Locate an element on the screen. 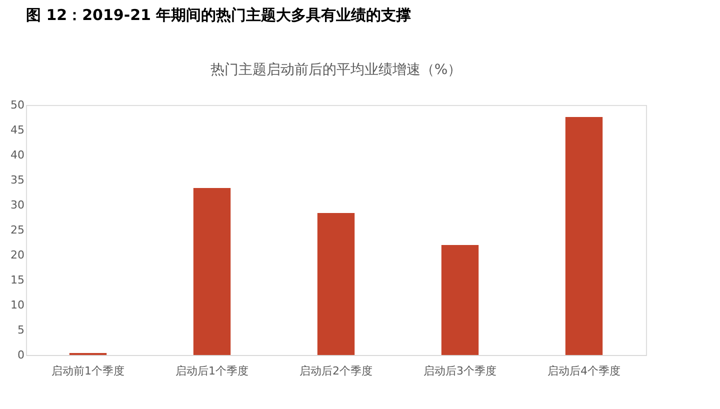  x-tick-label: 启动后4个季度 is located at coordinates (584, 371).